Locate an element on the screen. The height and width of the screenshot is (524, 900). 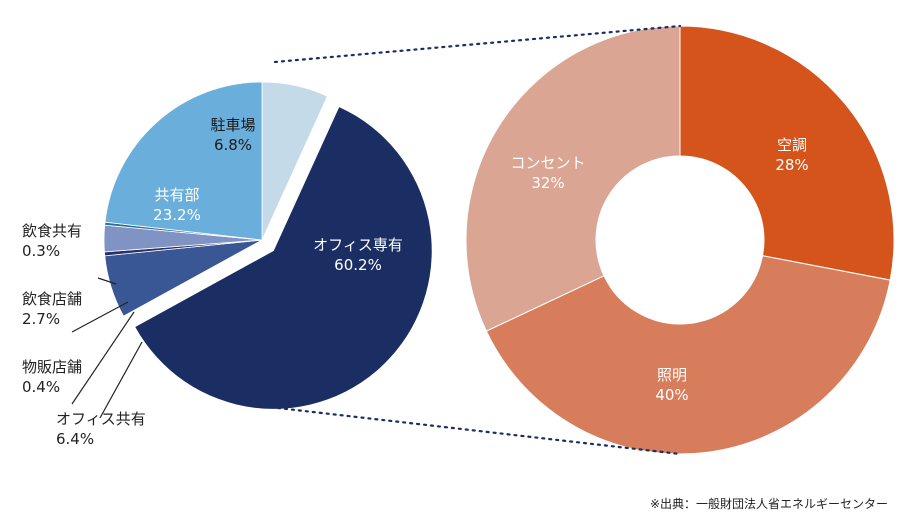
pie-label-3: 物販店舗 0.4% is located at coordinates (52, 377).